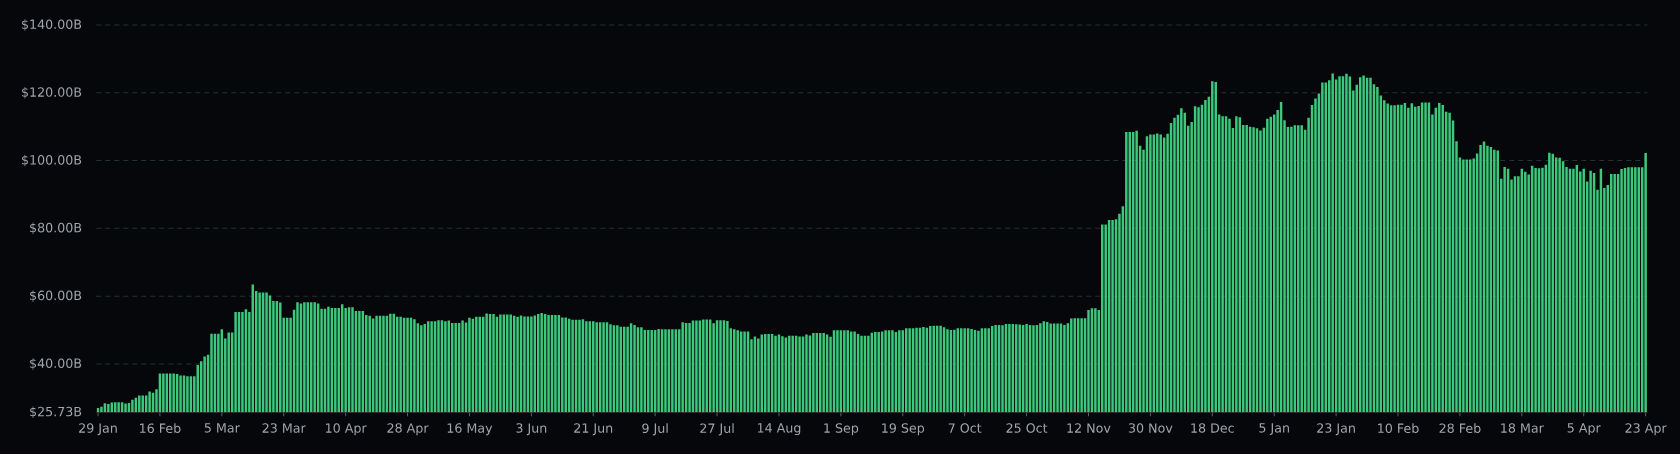 The width and height of the screenshot is (1680, 454). Describe the element at coordinates (222, 428) in the screenshot. I see `x-tick-label: 5 Mar` at that location.